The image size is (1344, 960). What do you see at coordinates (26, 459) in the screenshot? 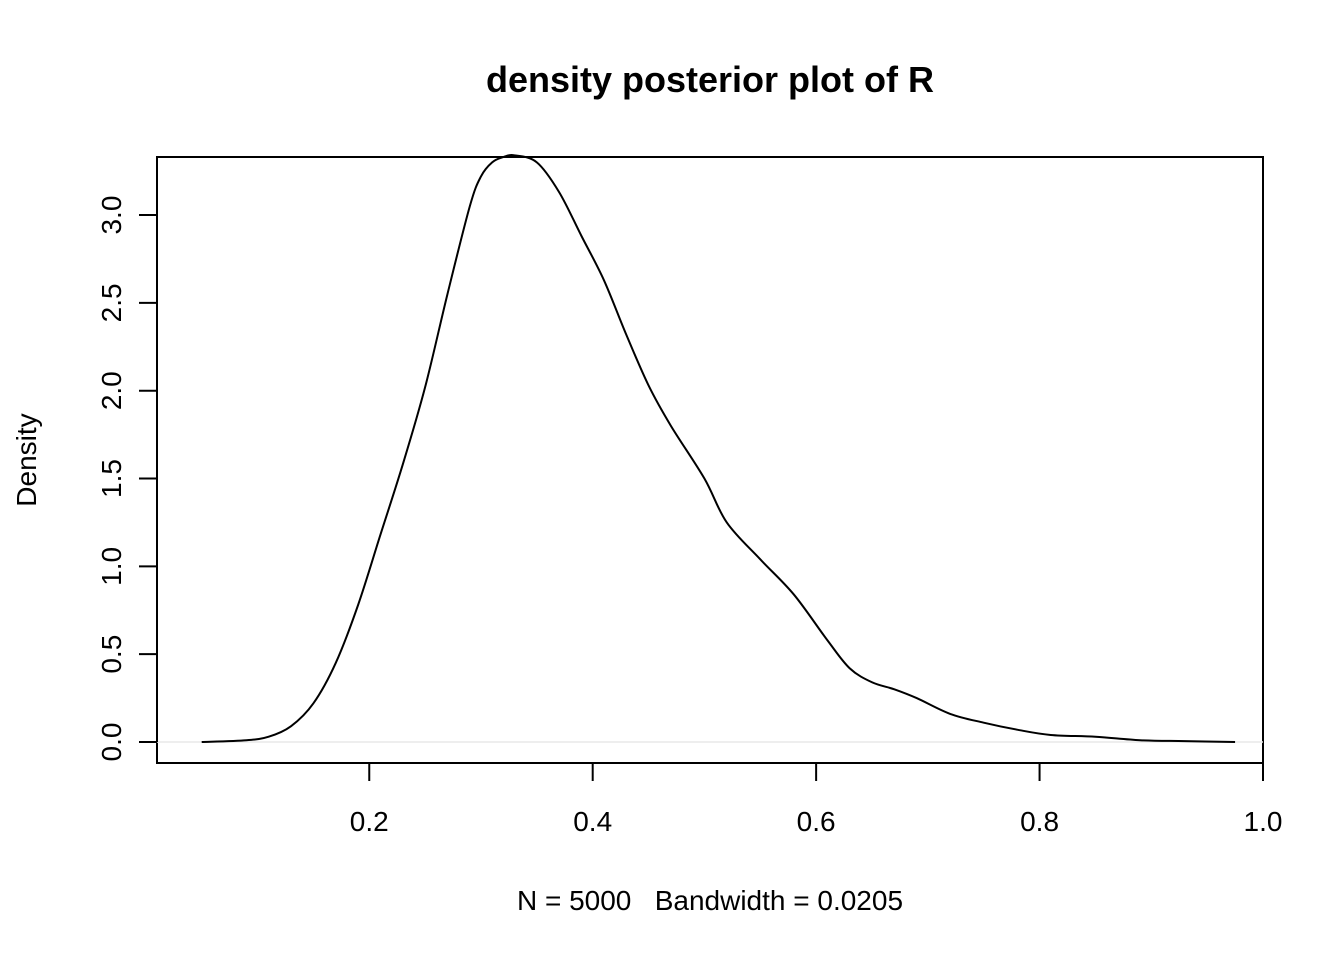
I see `y-axis-label: Density` at bounding box center [26, 459].